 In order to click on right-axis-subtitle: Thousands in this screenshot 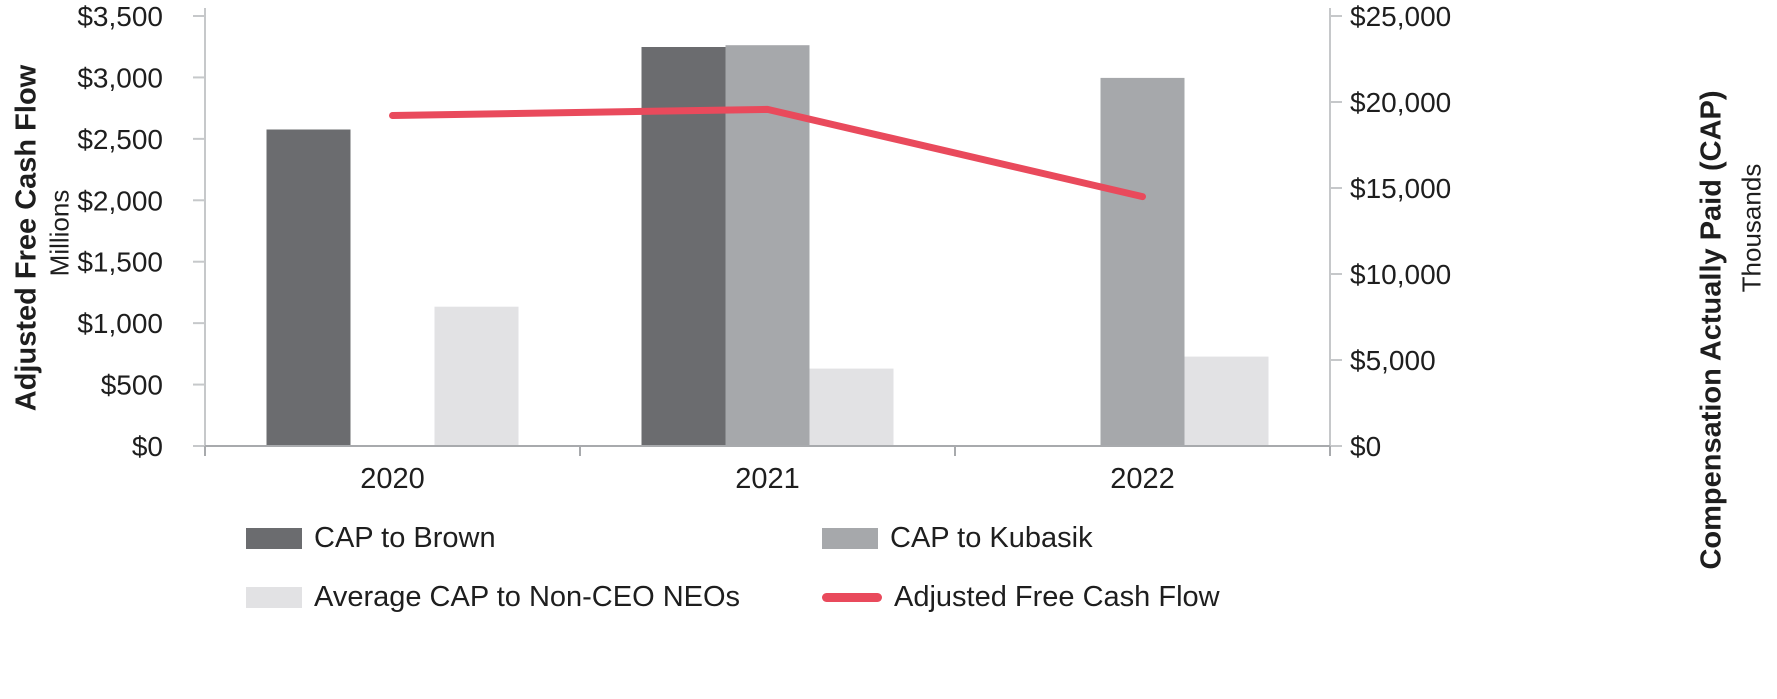, I will do `click(1751, 228)`.